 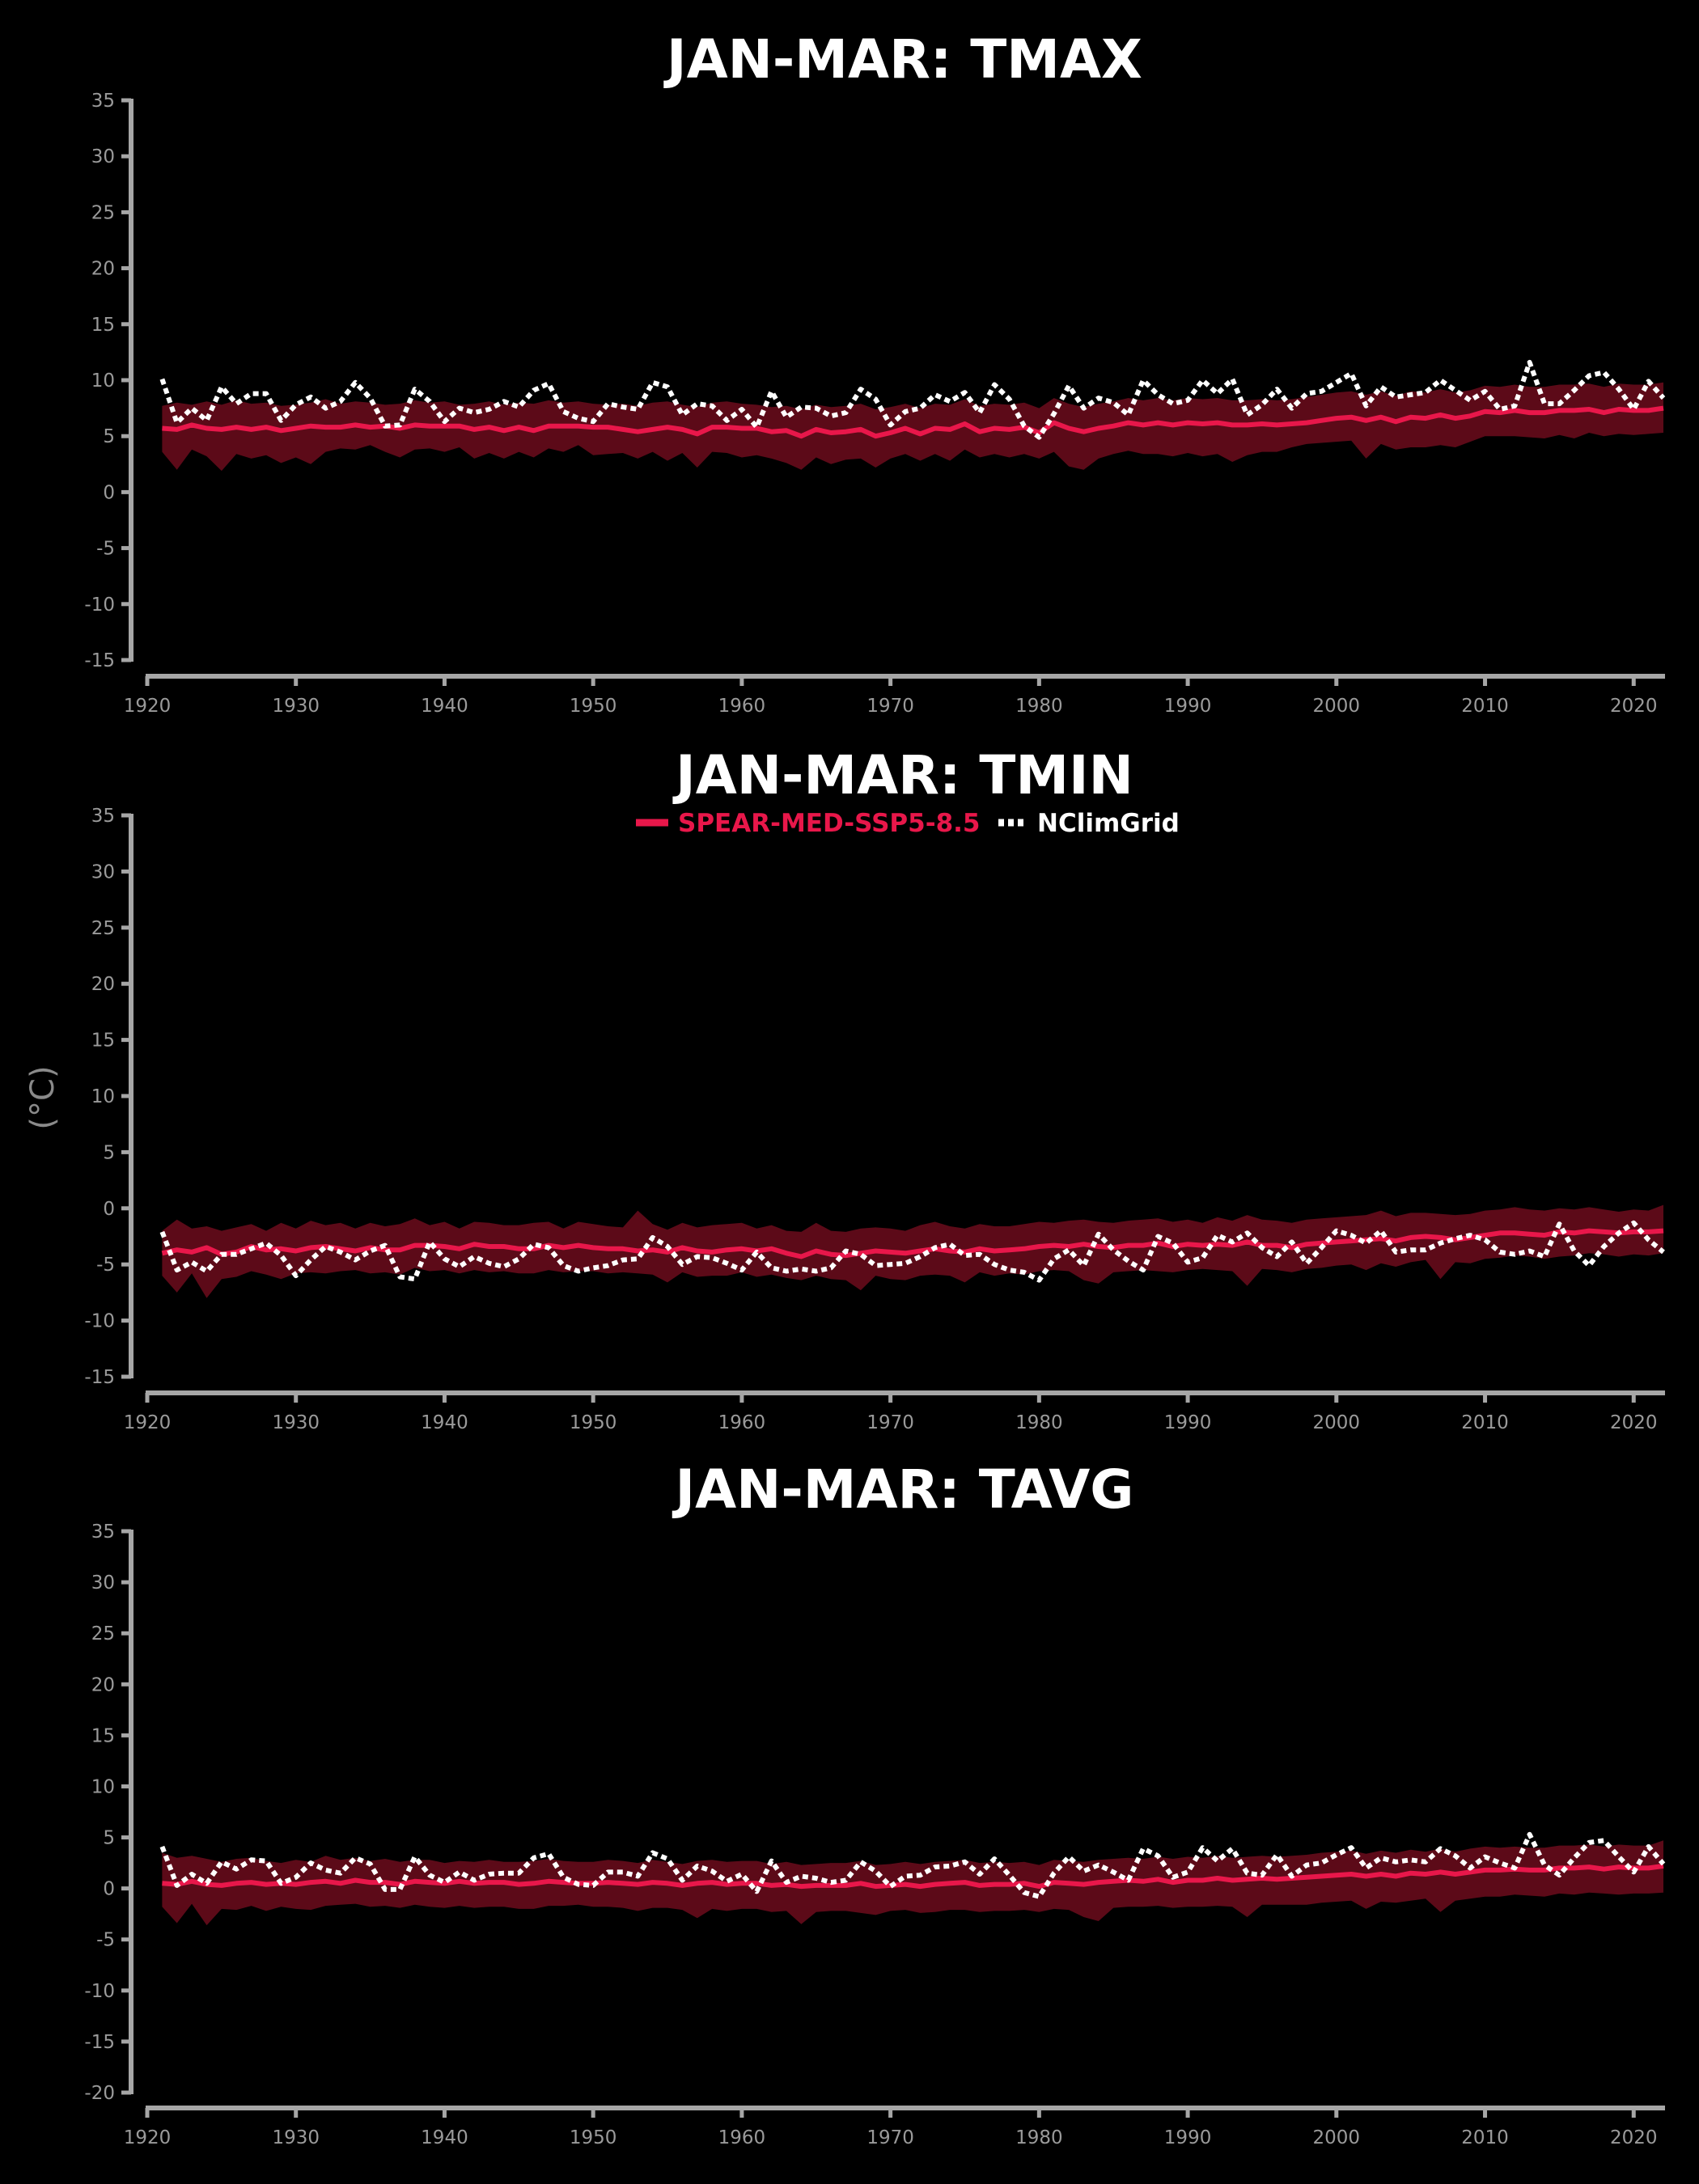 What do you see at coordinates (105, 549) in the screenshot?
I see `y-tick-label-tmax: -5` at bounding box center [105, 549].